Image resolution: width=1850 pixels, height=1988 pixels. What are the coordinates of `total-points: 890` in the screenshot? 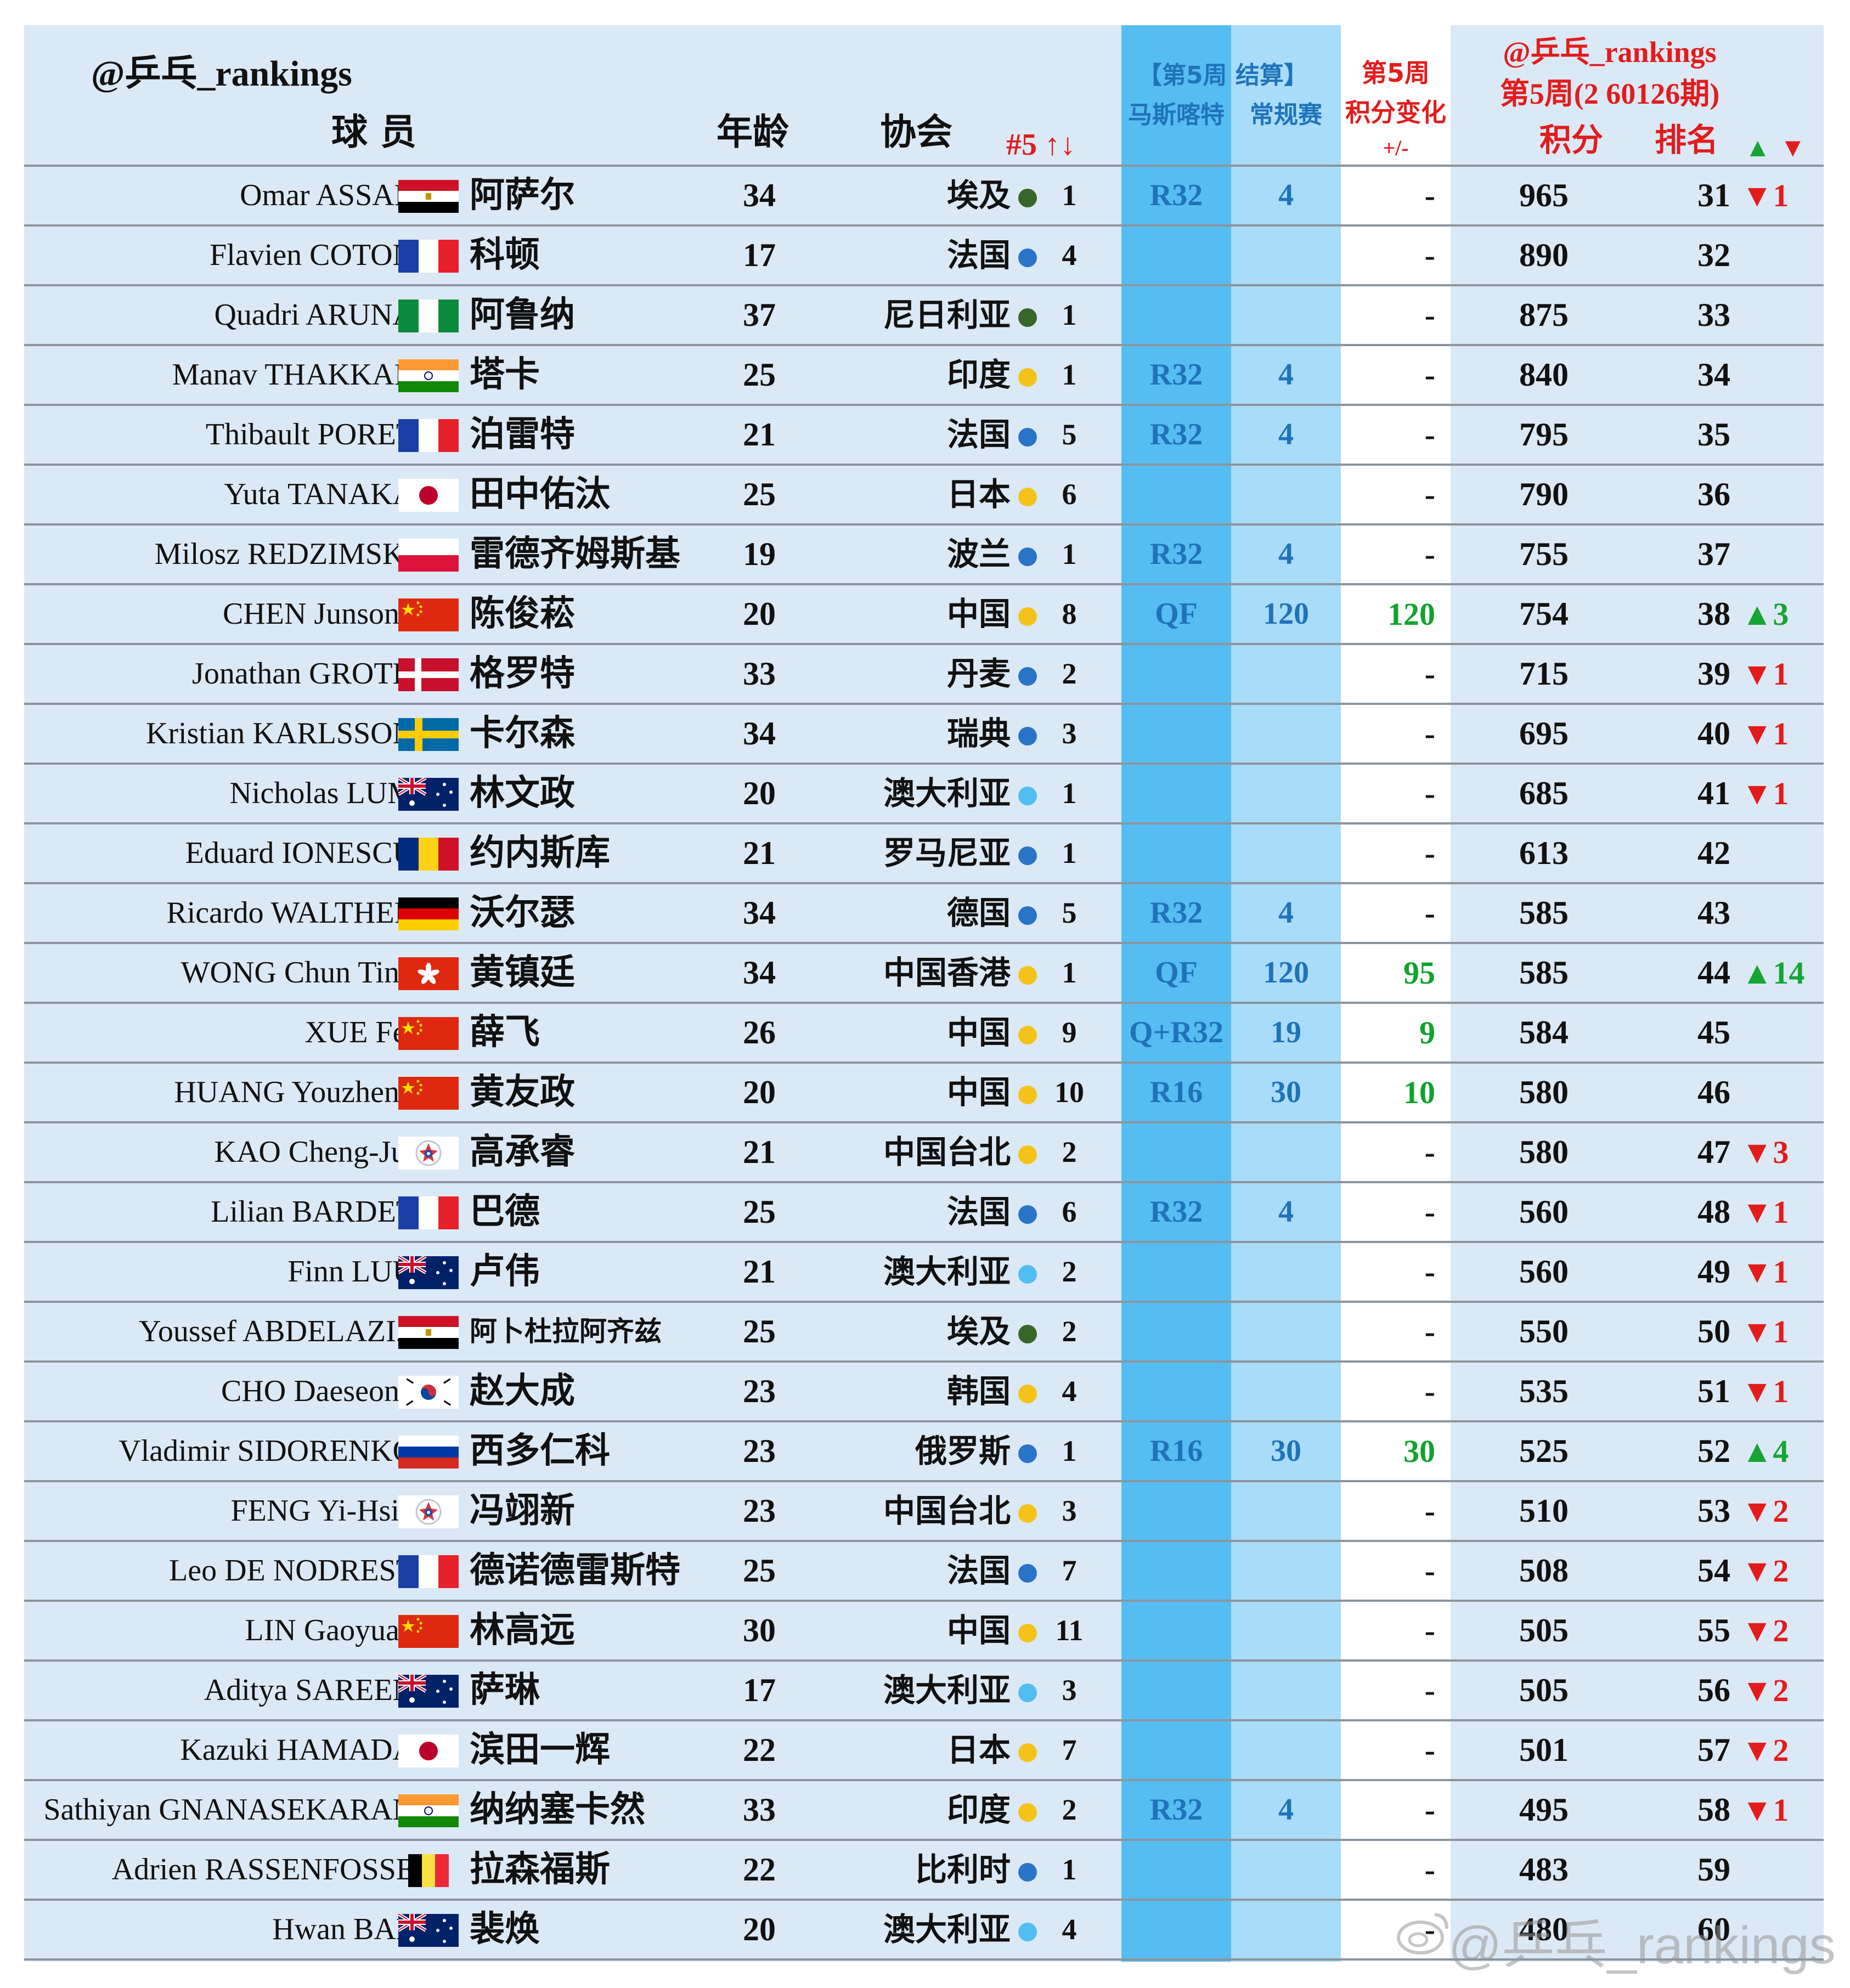 It's located at (1544, 255).